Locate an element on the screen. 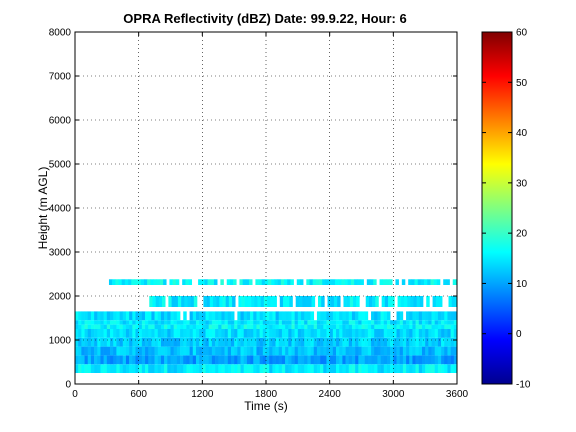 Image resolution: width=576 pixels, height=432 pixels. reflectivity-layer is located at coordinates (303, 301).